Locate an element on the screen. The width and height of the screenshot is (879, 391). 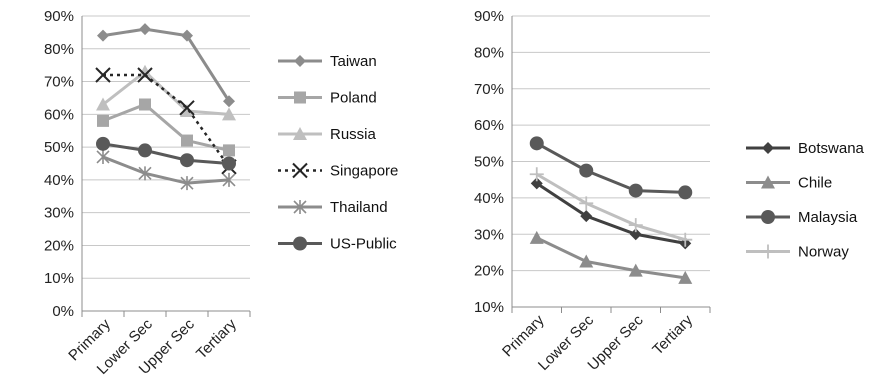
legend-item: US-Public is located at coordinates (337, 244).